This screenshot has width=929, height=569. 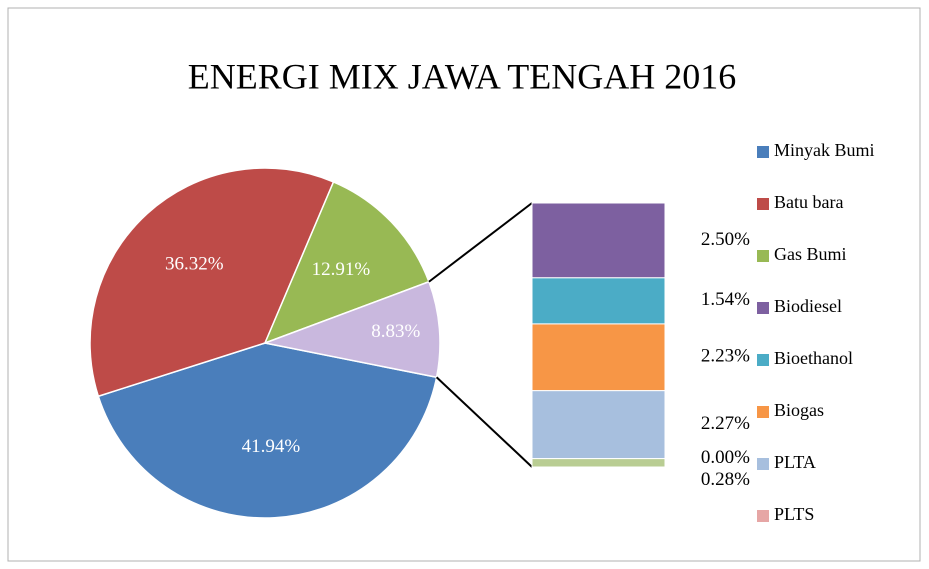 What do you see at coordinates (794, 514) in the screenshot?
I see `legend-label: PLTS` at bounding box center [794, 514].